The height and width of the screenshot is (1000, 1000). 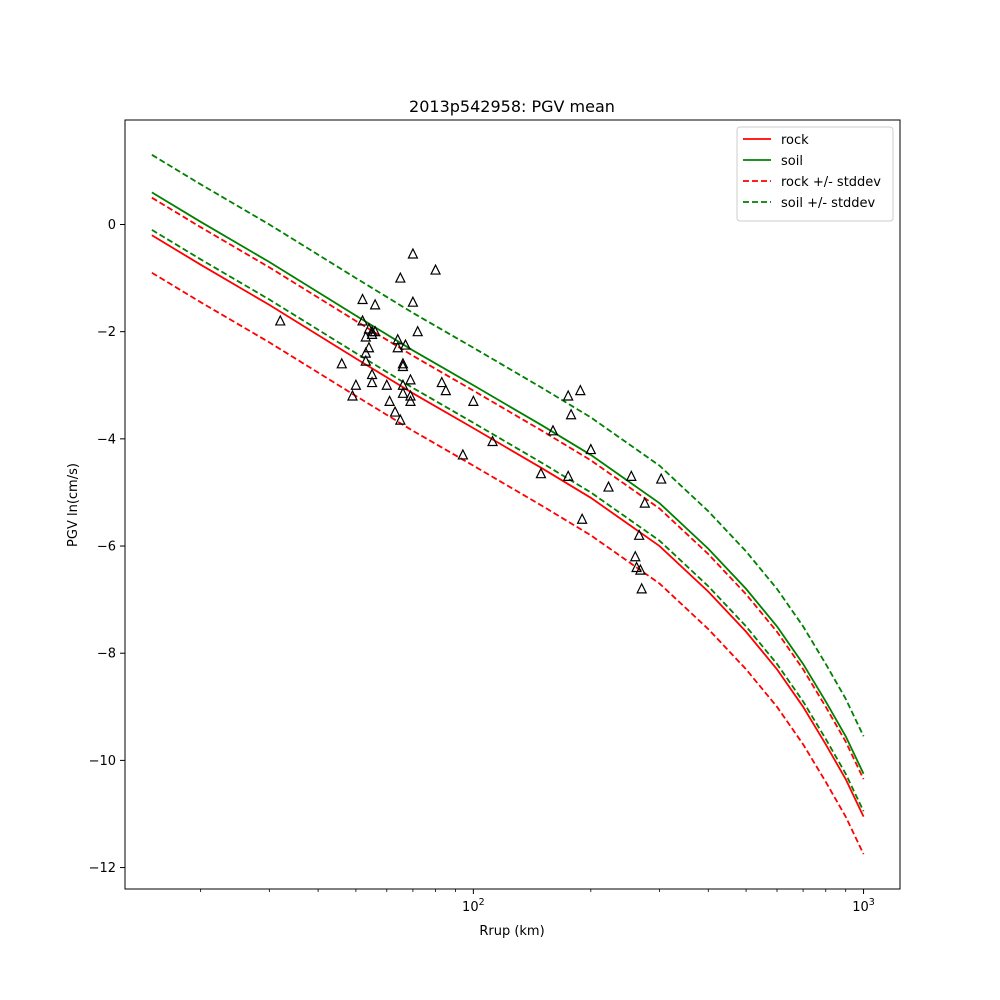 I want to click on legend-box, so click(x=815, y=174).